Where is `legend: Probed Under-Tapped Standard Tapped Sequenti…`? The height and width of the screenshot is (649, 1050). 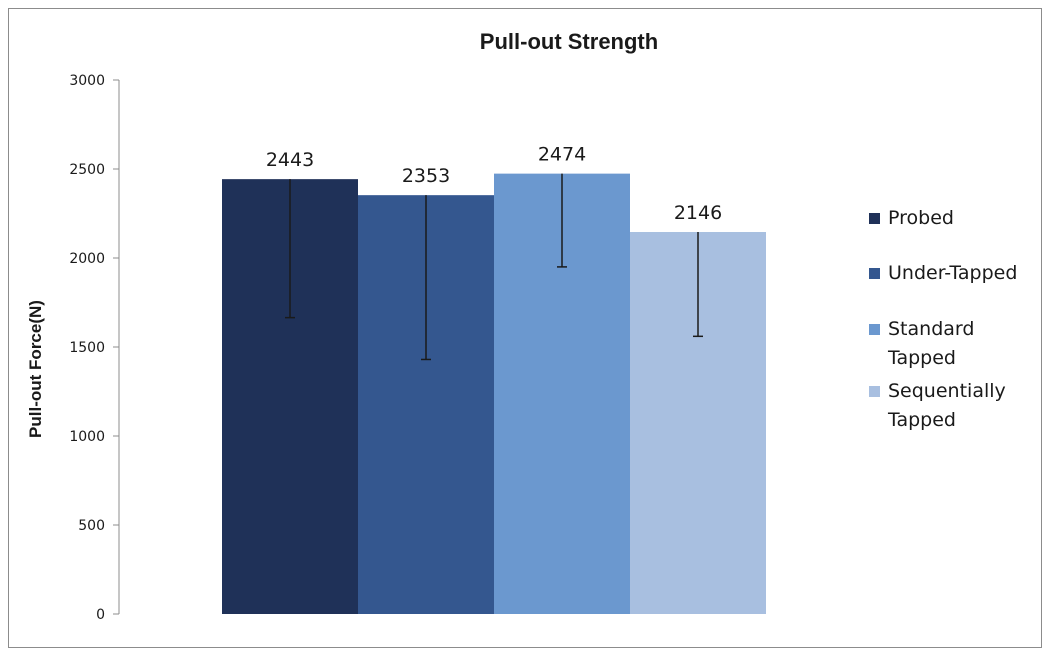
legend: Probed Under-Tapped Standard Tapped Sequenti… is located at coordinates (943, 319).